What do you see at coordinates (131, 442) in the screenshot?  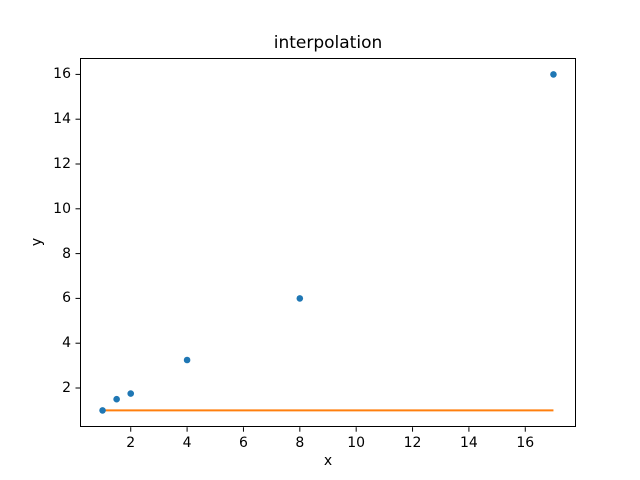 I see `x-tick-label: 2` at bounding box center [131, 442].